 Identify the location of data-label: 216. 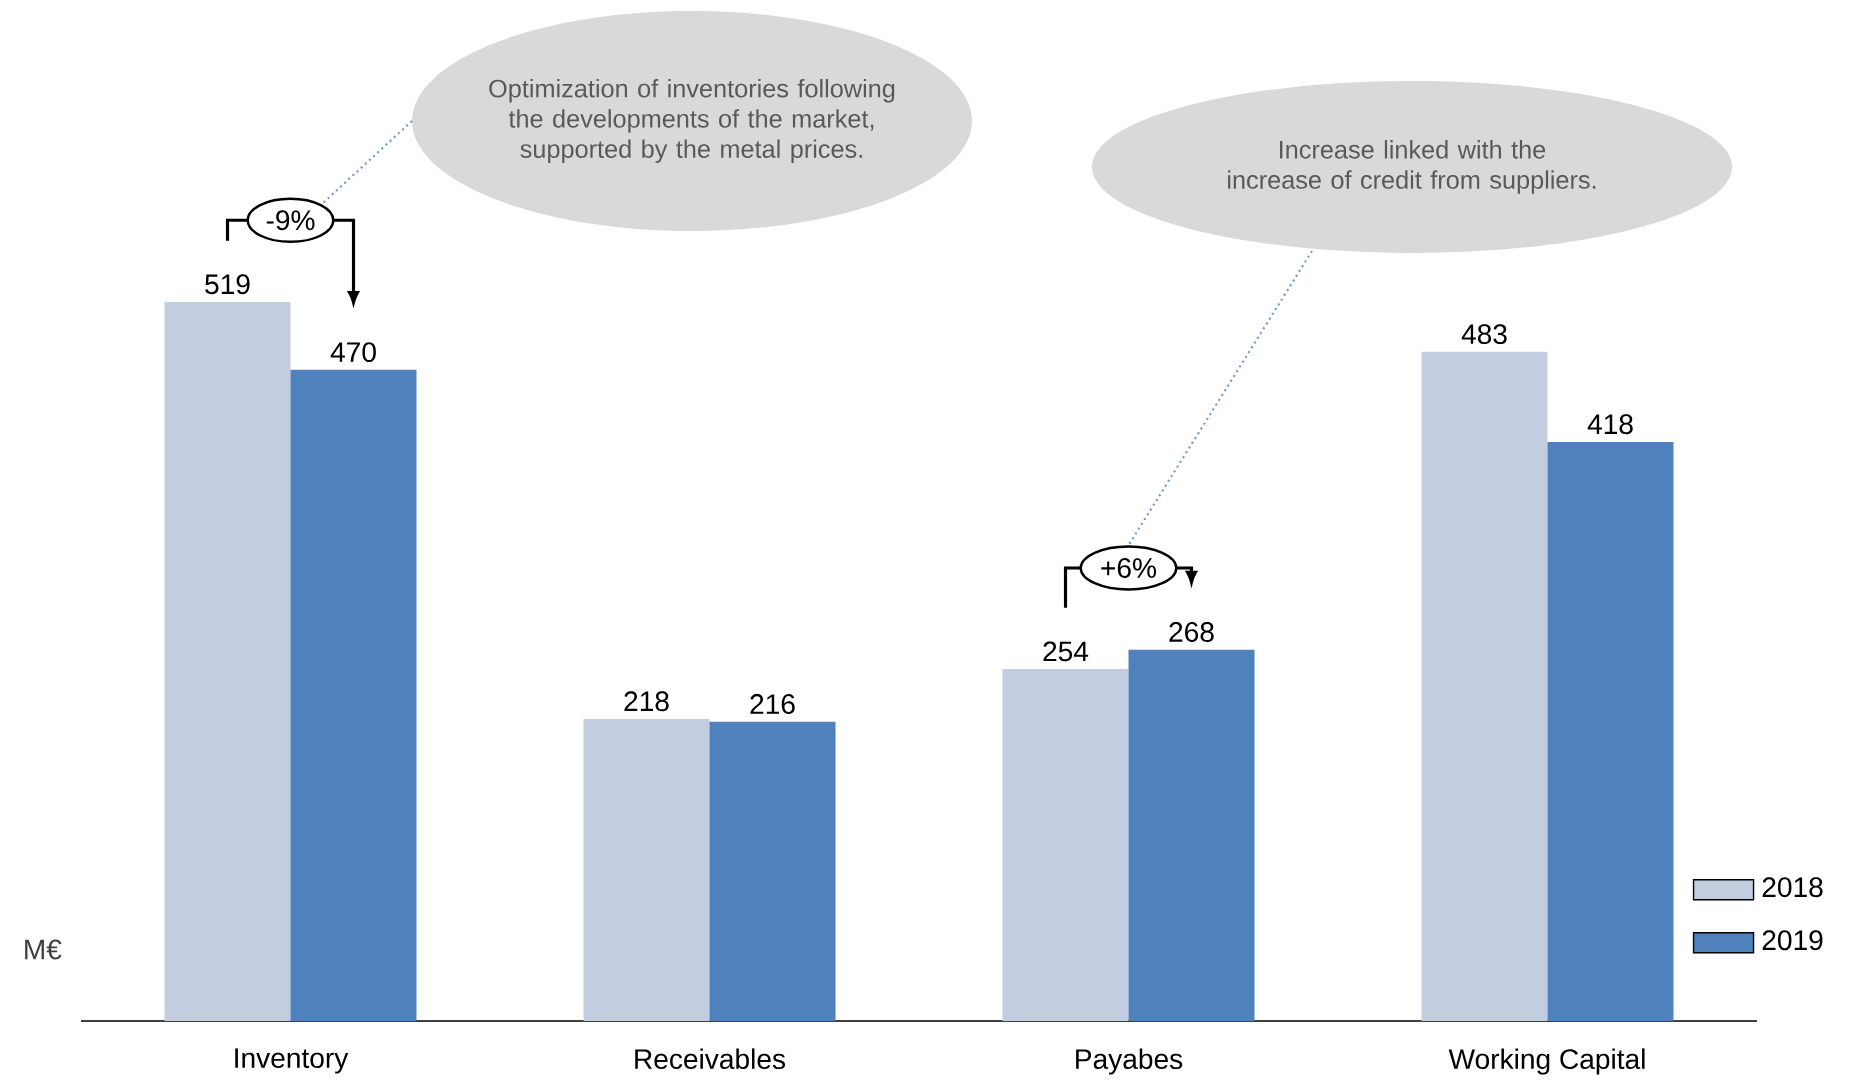
(772, 704).